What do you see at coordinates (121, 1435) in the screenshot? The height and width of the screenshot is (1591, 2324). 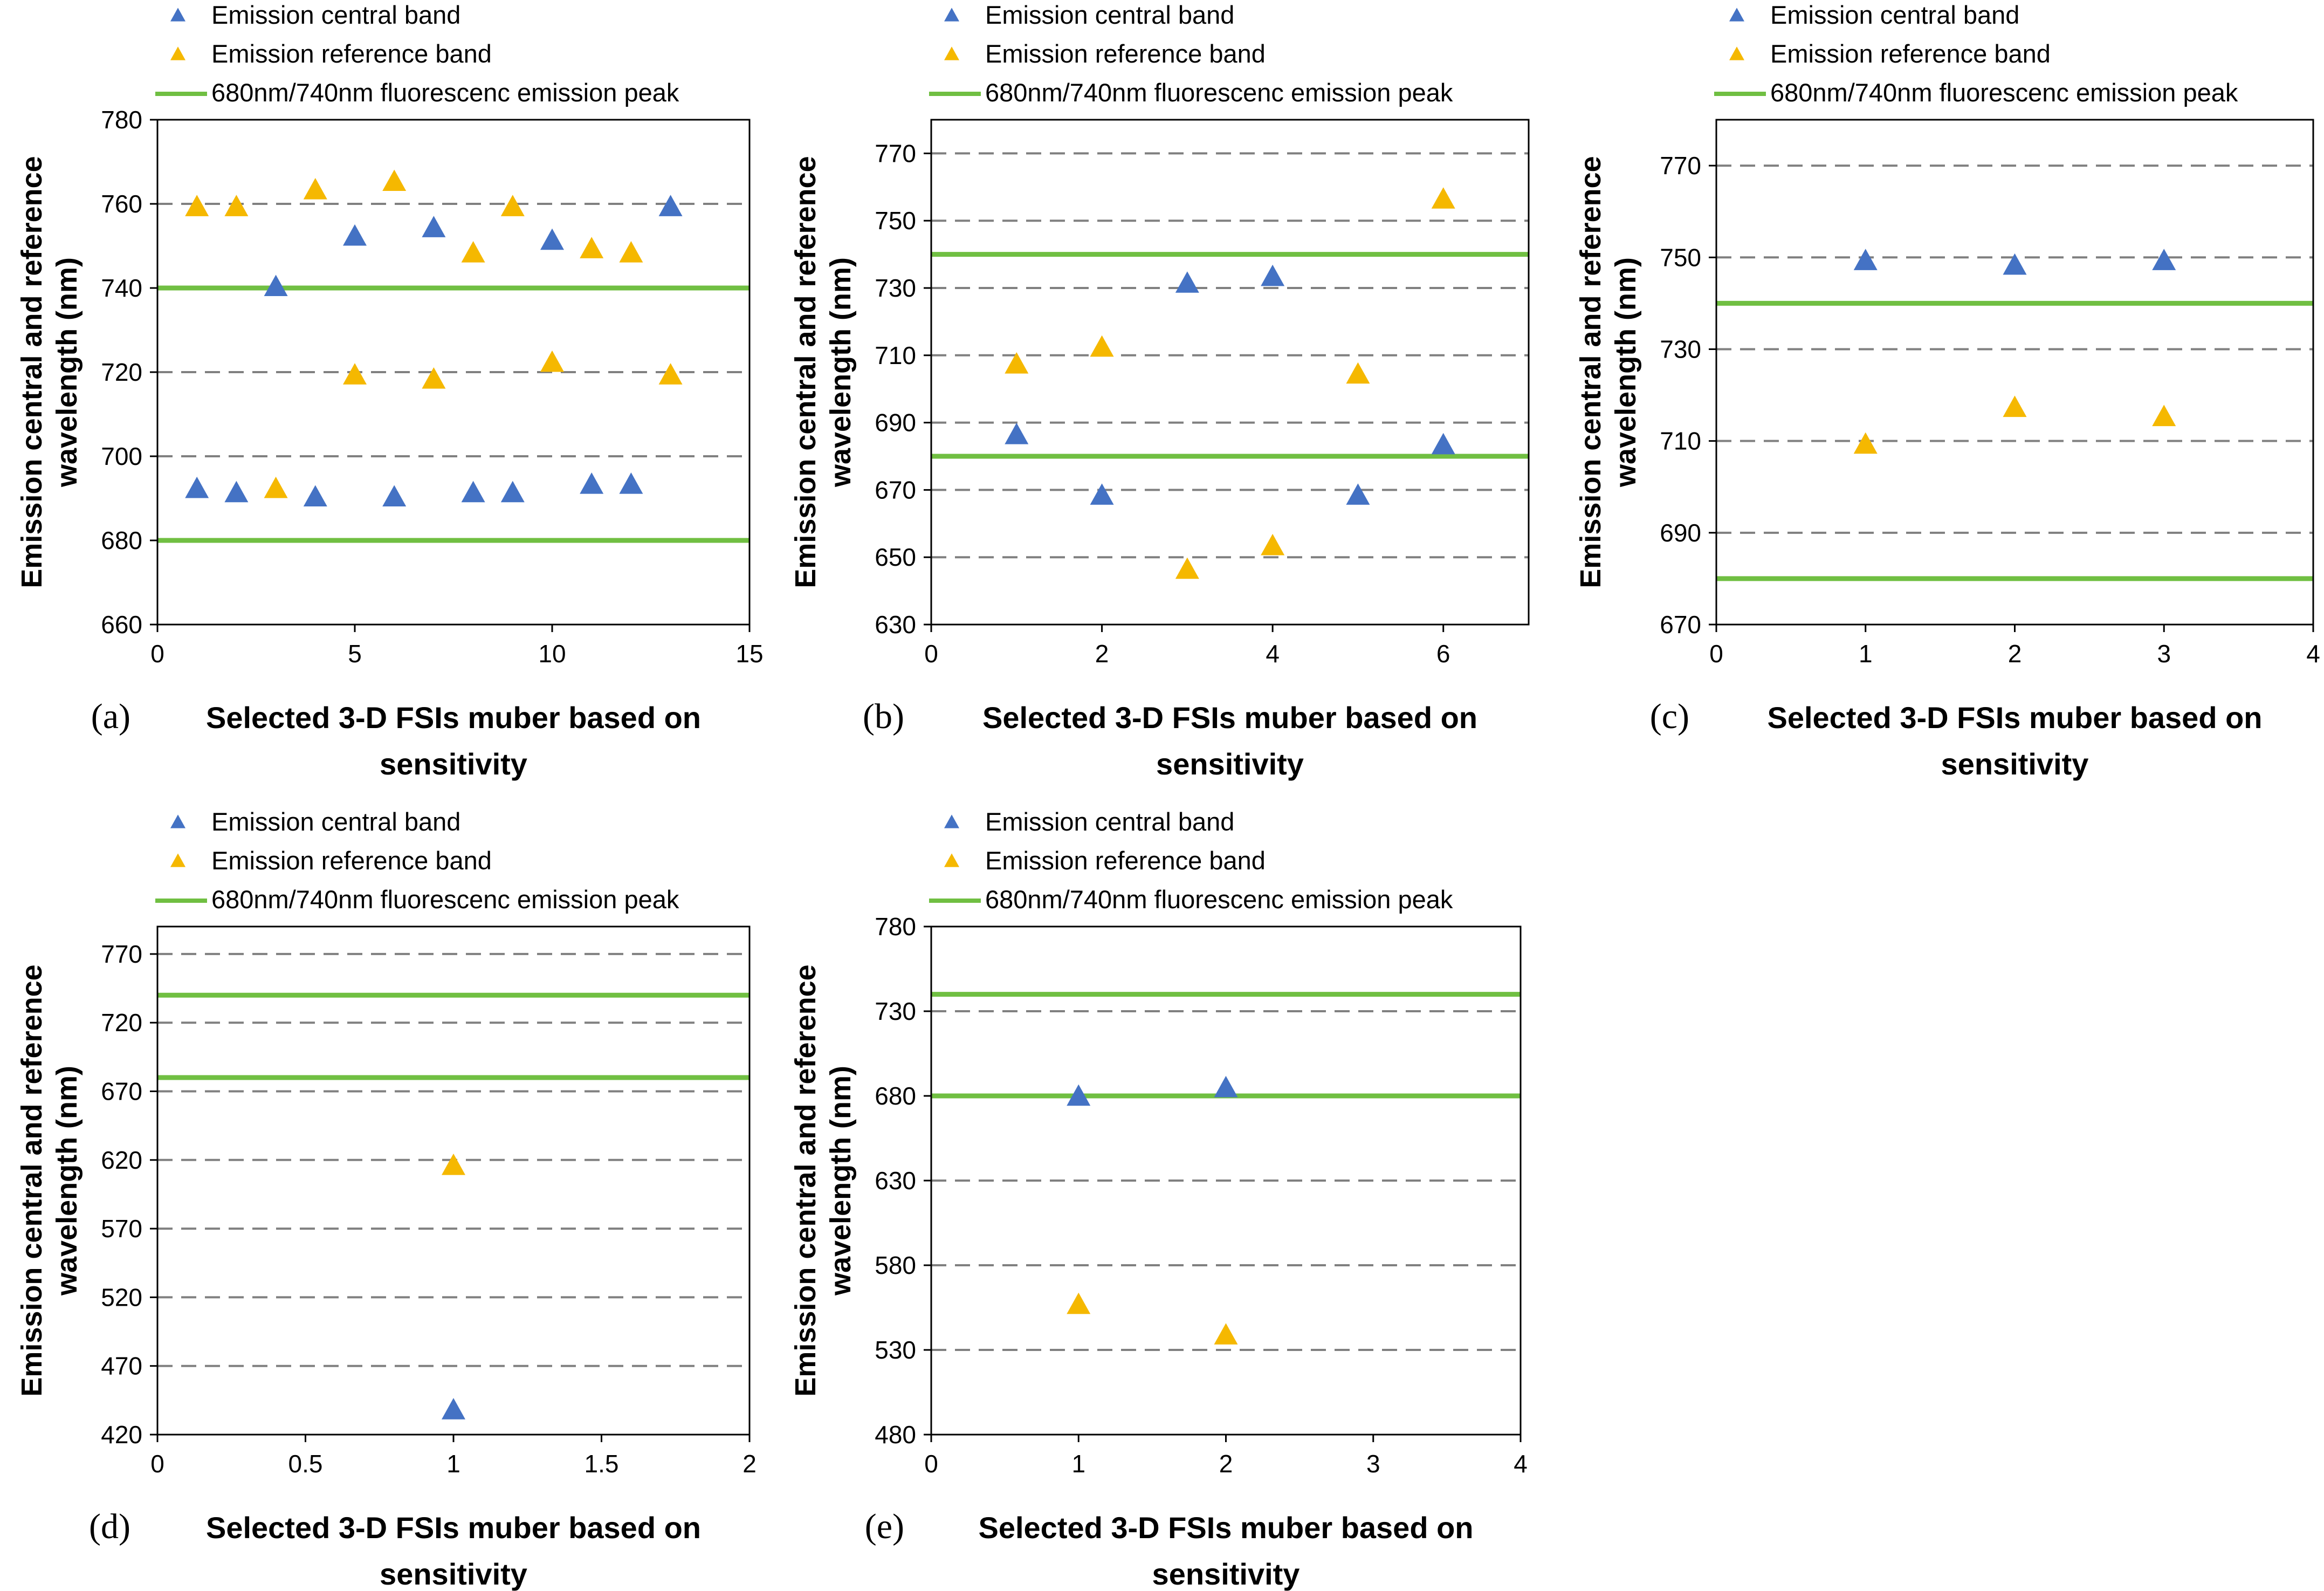 I see `y-tick-label: 420` at bounding box center [121, 1435].